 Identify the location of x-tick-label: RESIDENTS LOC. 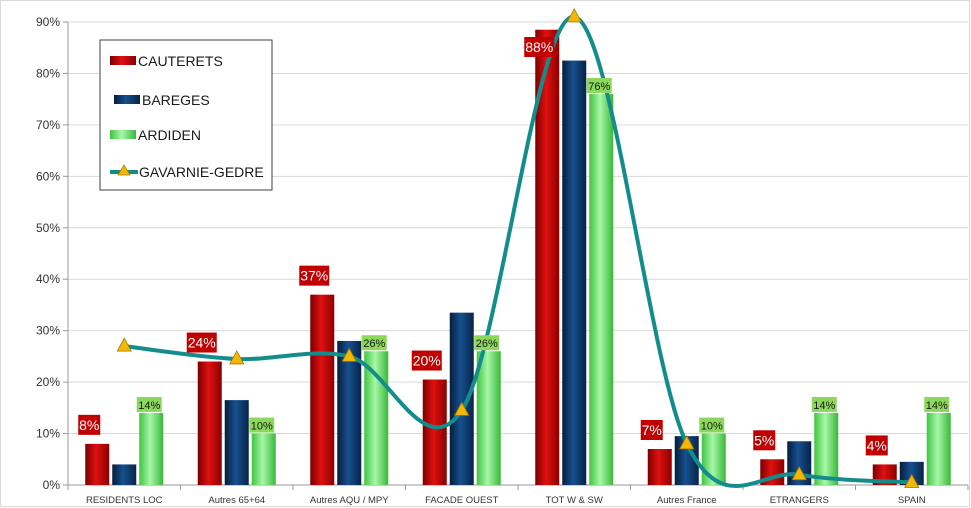
(124, 500).